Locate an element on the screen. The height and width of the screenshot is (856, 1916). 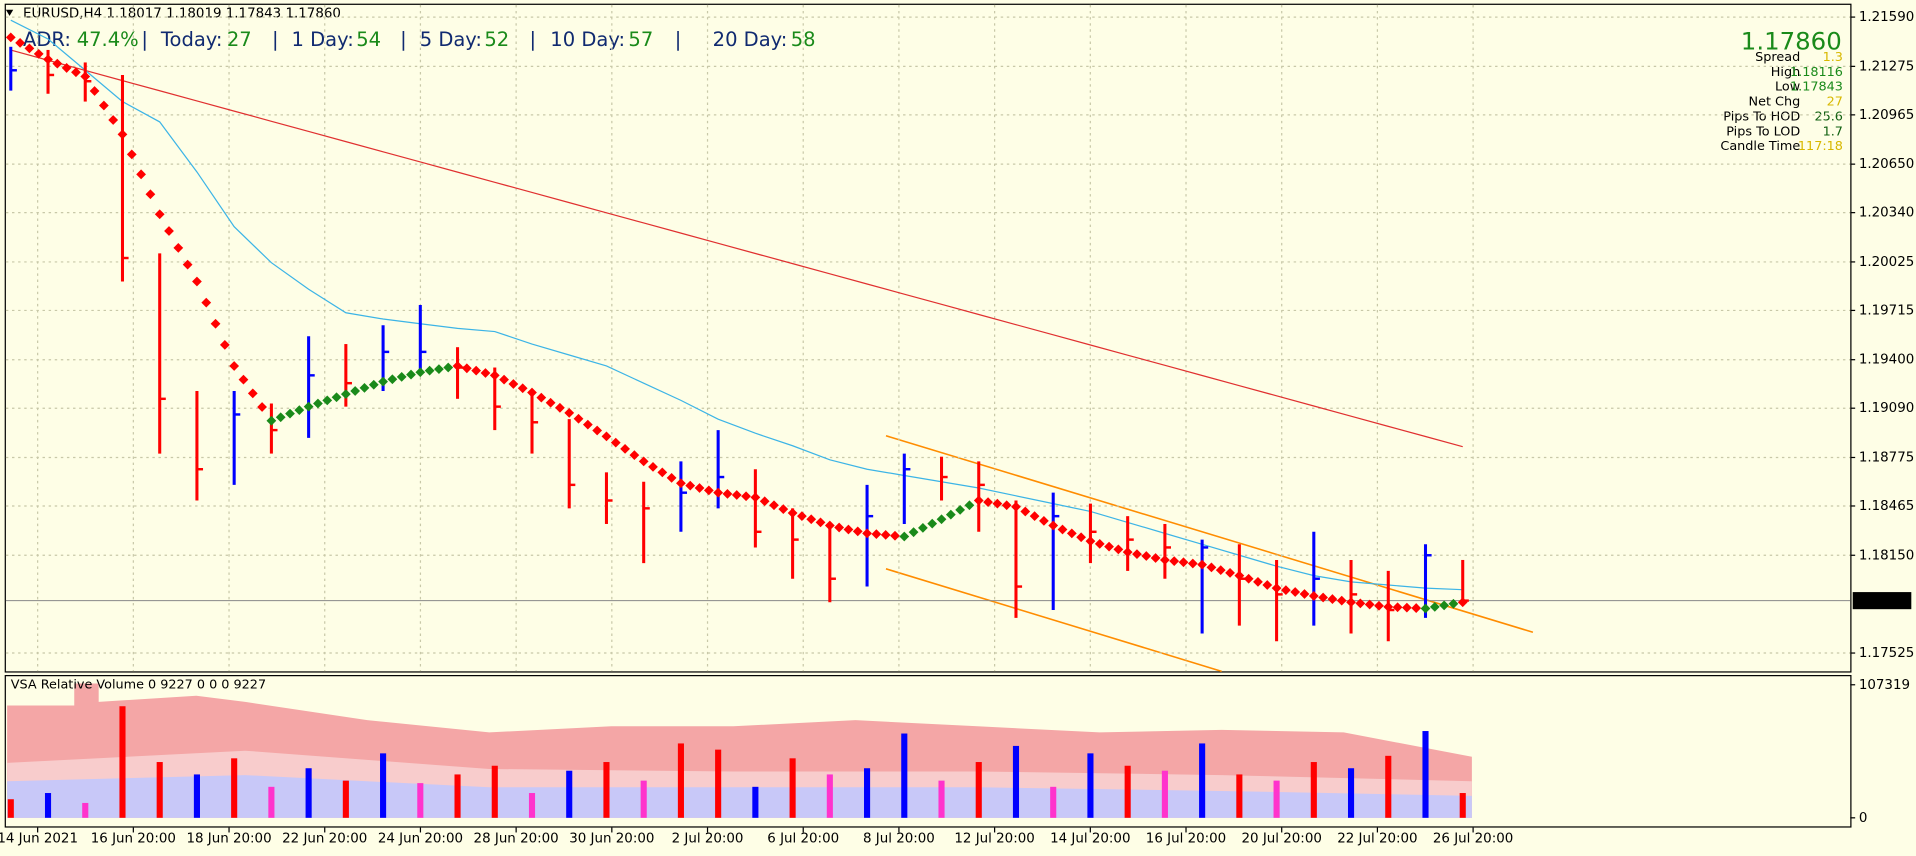
x-tick-label: 14 Jun 2021 is located at coordinates (39, 839).